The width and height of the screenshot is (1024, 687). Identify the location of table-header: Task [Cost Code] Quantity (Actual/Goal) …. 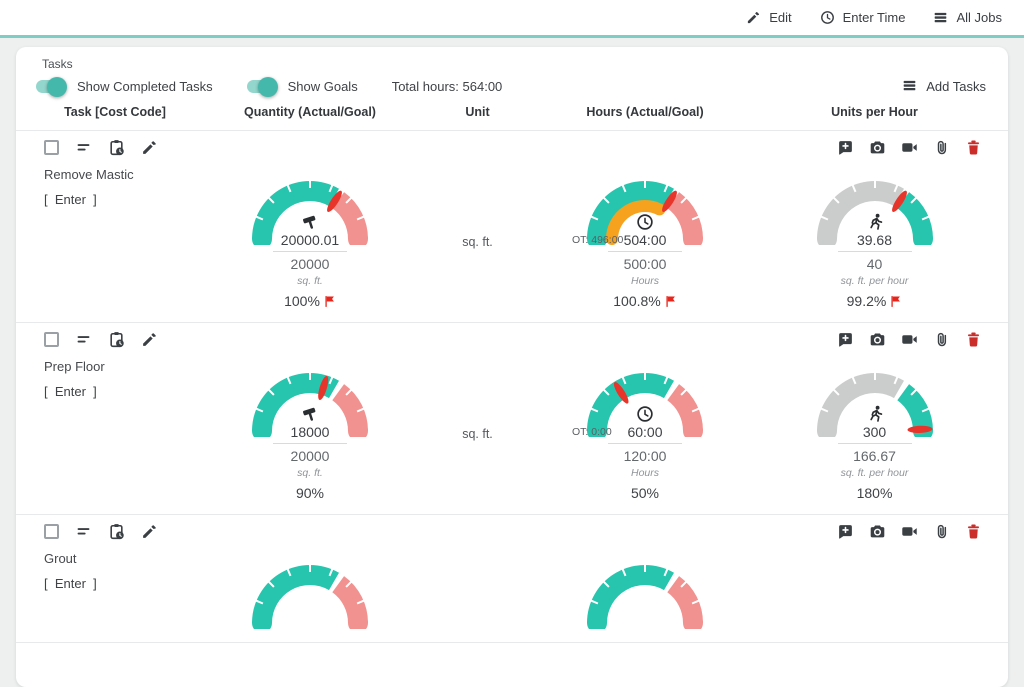
(512, 113).